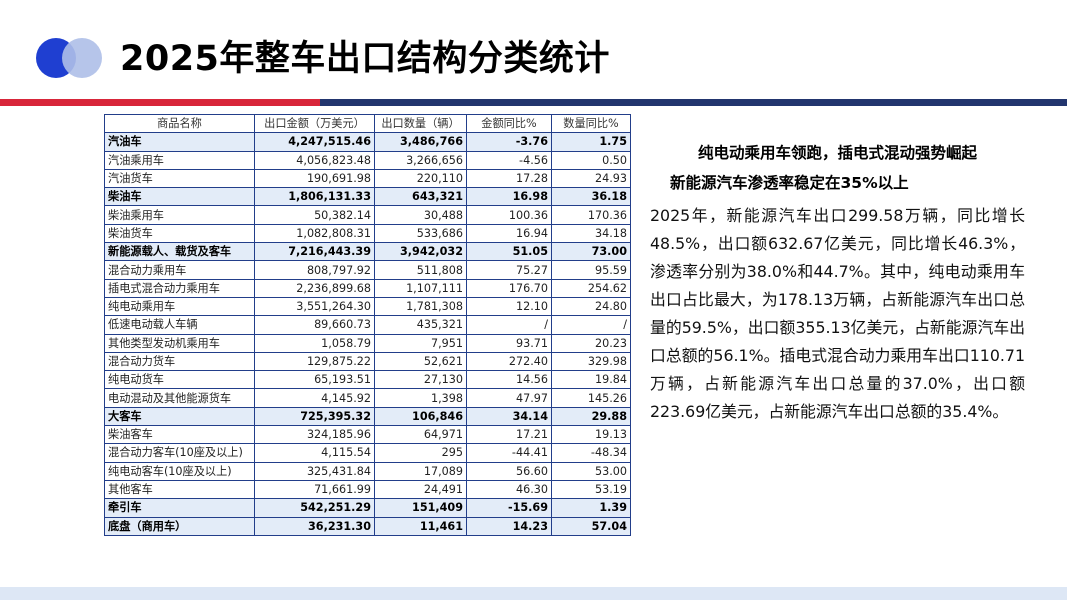 The height and width of the screenshot is (600, 1067). What do you see at coordinates (420, 435) in the screenshot?
I see `cell-quantity: 64,971` at bounding box center [420, 435].